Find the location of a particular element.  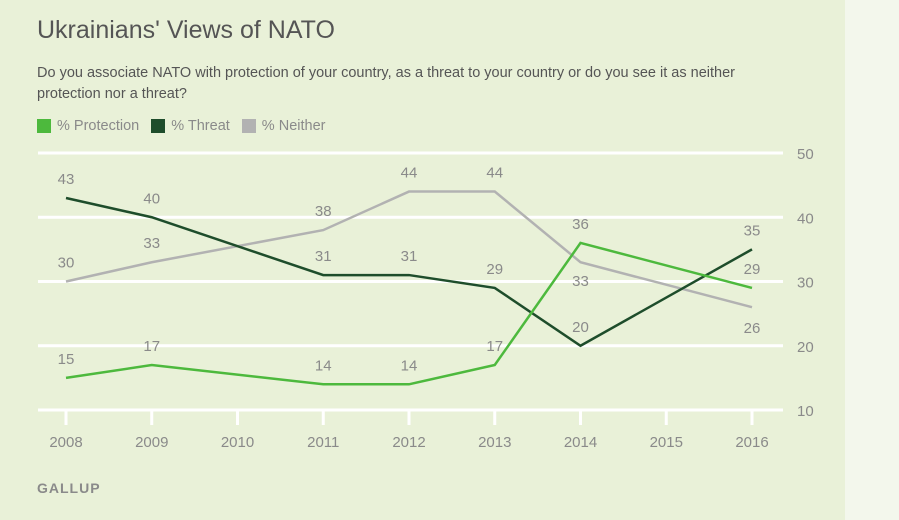

y-tick-label: 30 is located at coordinates (805, 283).